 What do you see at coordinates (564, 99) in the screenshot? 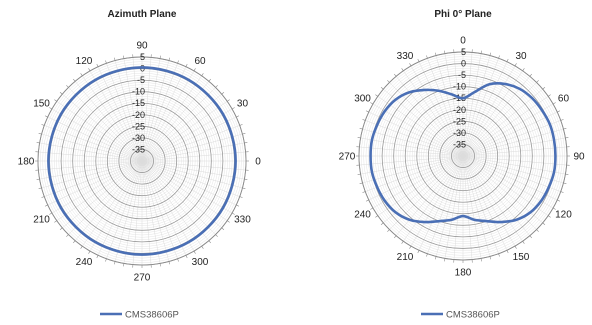
I see `angle-label: 60` at bounding box center [564, 99].